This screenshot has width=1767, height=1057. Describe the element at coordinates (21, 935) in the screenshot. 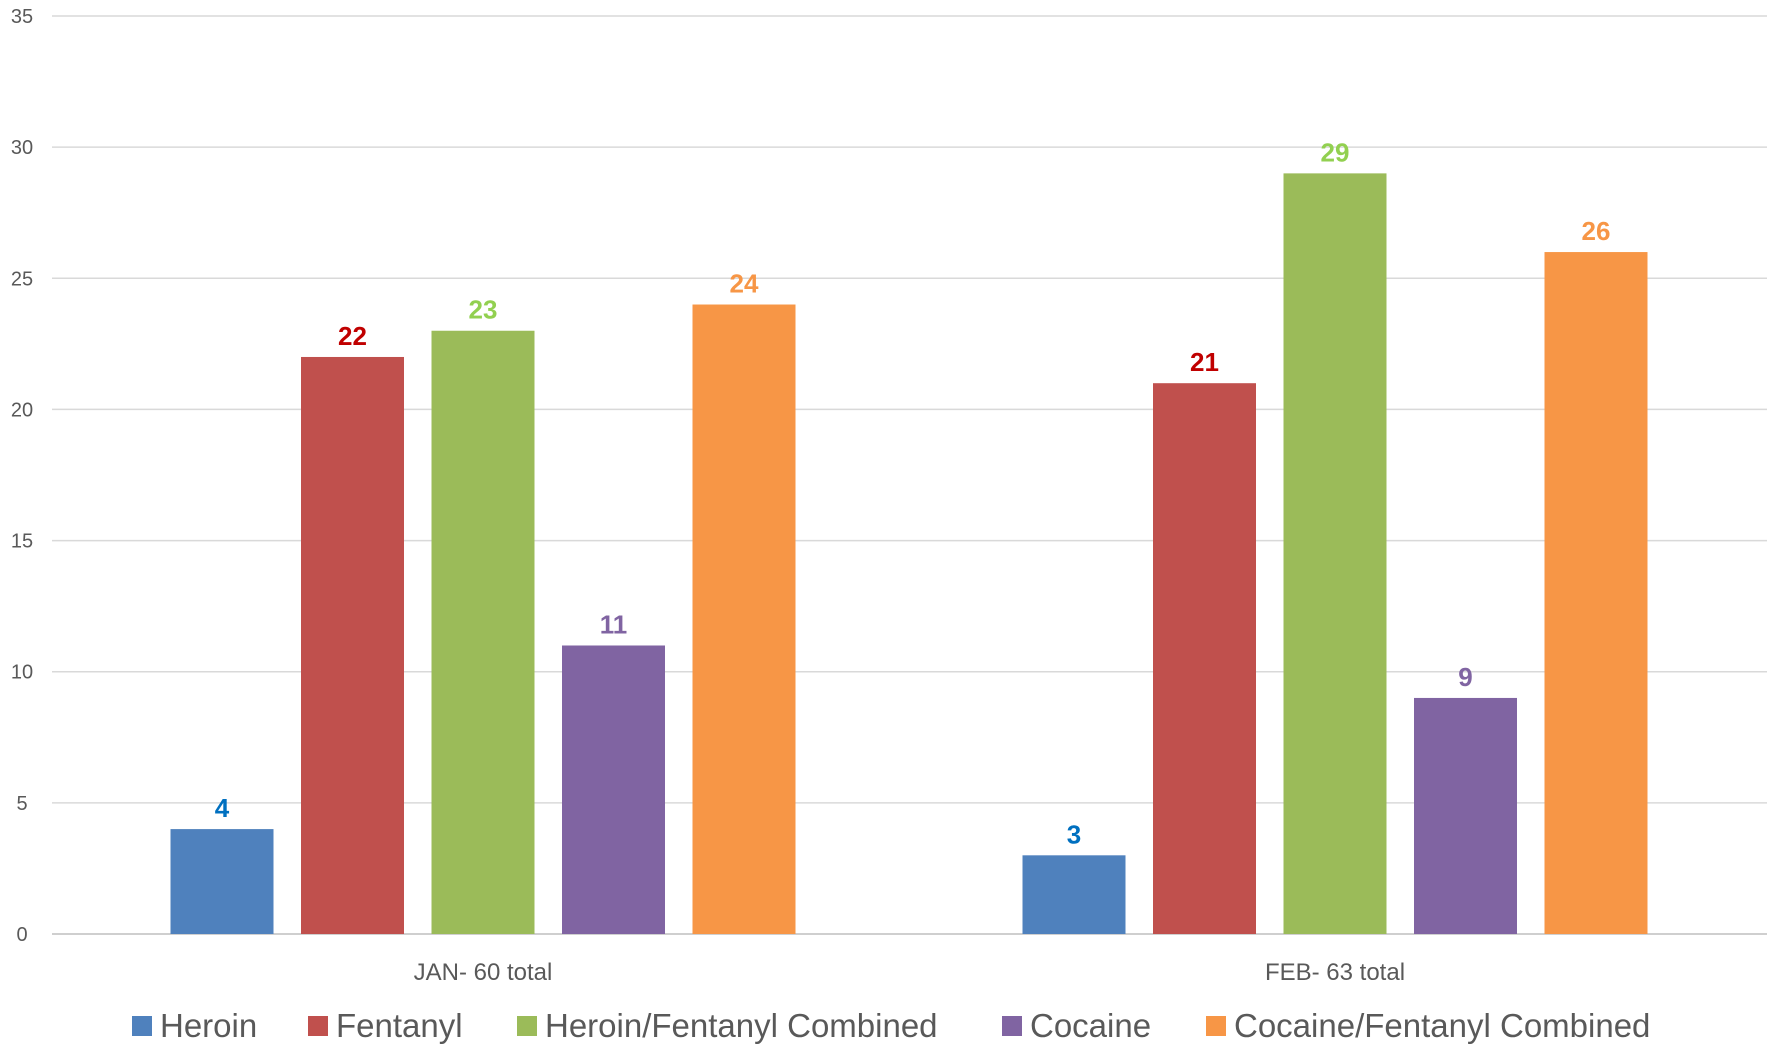

I see `y-tick-label: 0` at that location.